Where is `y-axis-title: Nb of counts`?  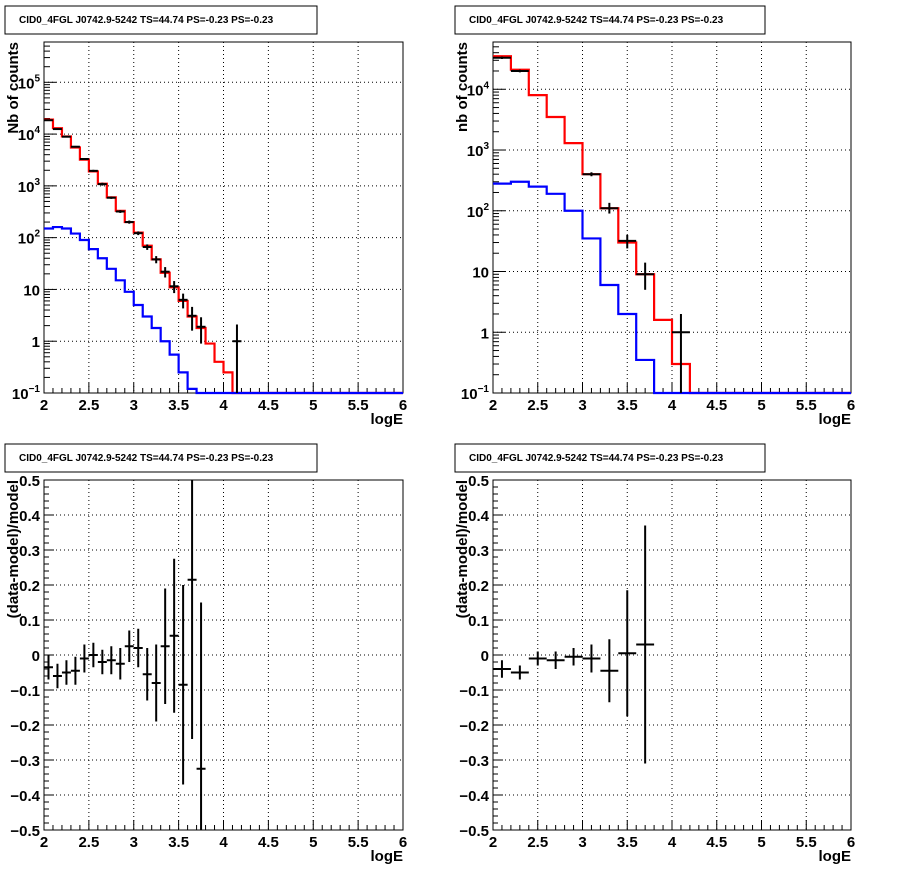
y-axis-title: Nb of counts is located at coordinates (13, 88).